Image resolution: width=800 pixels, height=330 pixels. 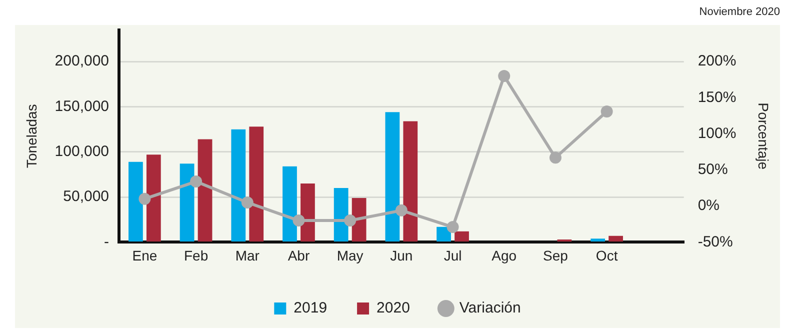 What do you see at coordinates (607, 255) in the screenshot?
I see `x-tick-label: Oct` at bounding box center [607, 255].